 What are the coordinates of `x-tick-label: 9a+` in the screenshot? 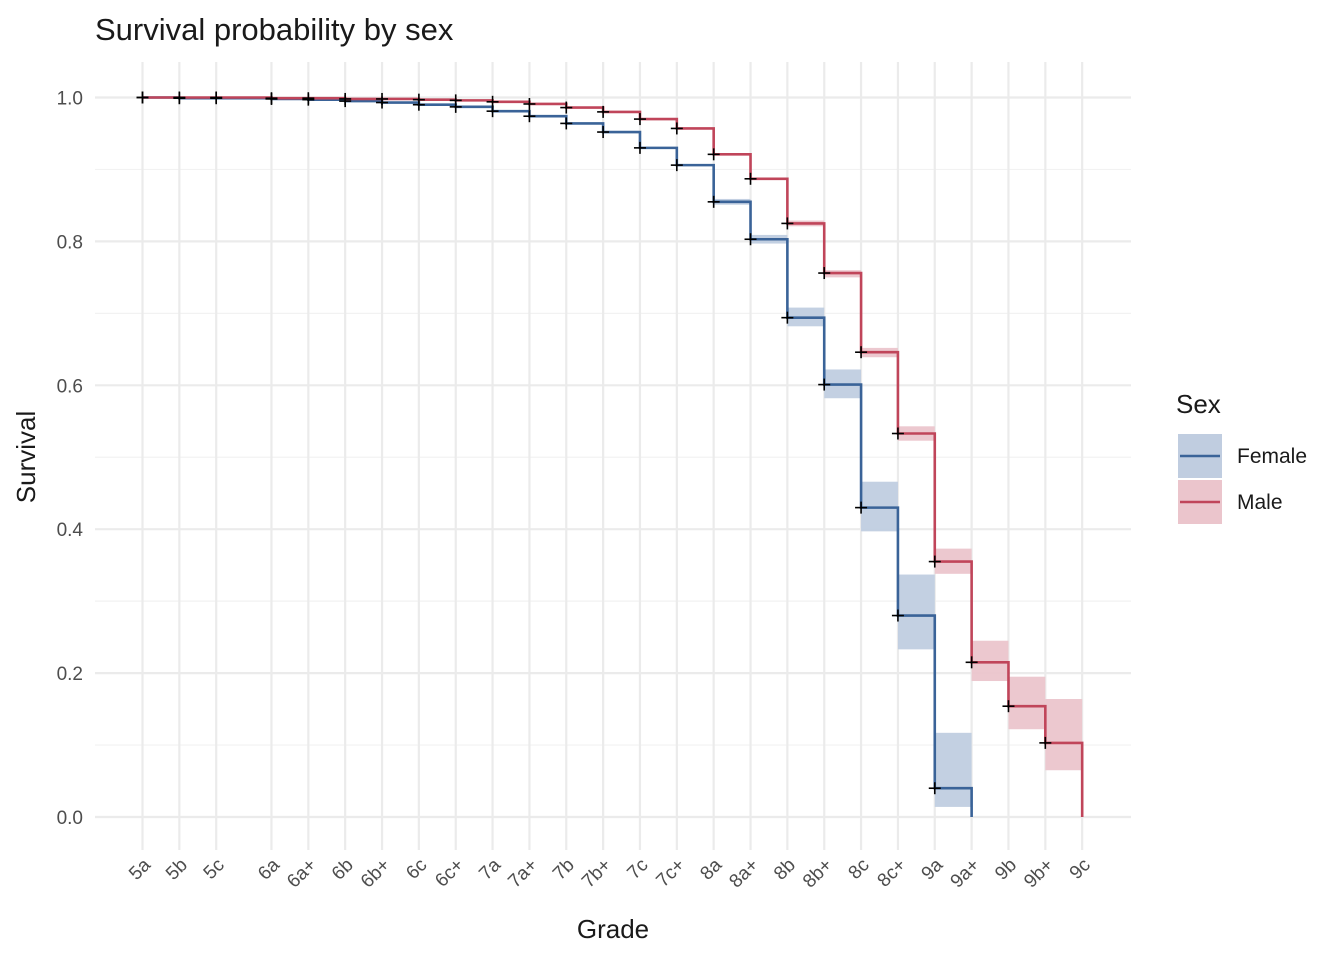 It's located at (966, 874).